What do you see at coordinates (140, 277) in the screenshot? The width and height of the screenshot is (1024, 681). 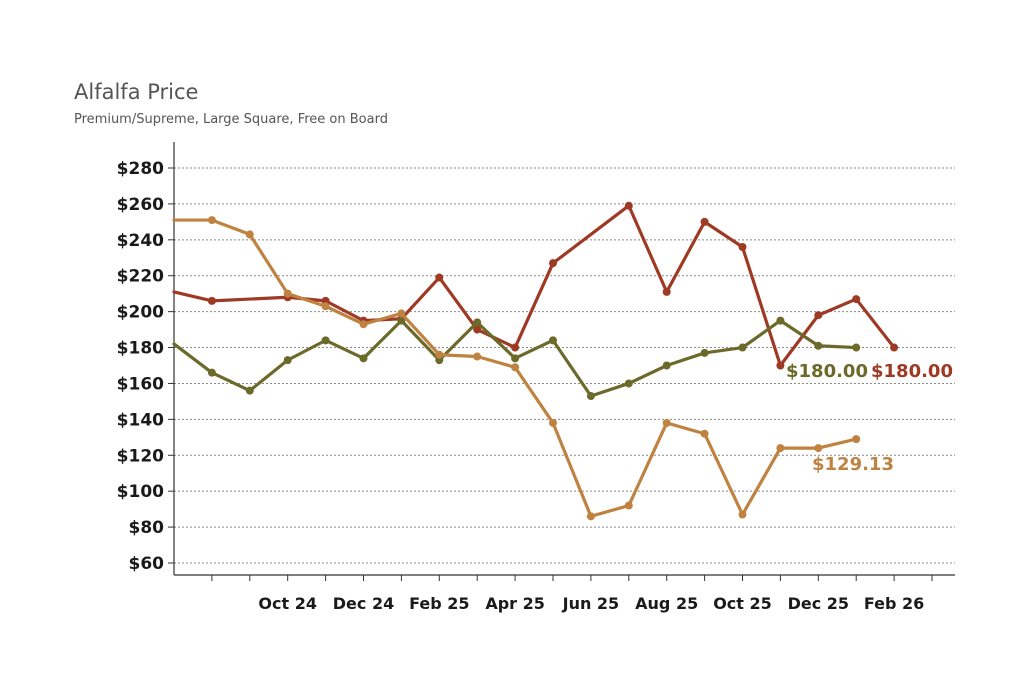 I see `y-tick-label: $220` at bounding box center [140, 277].